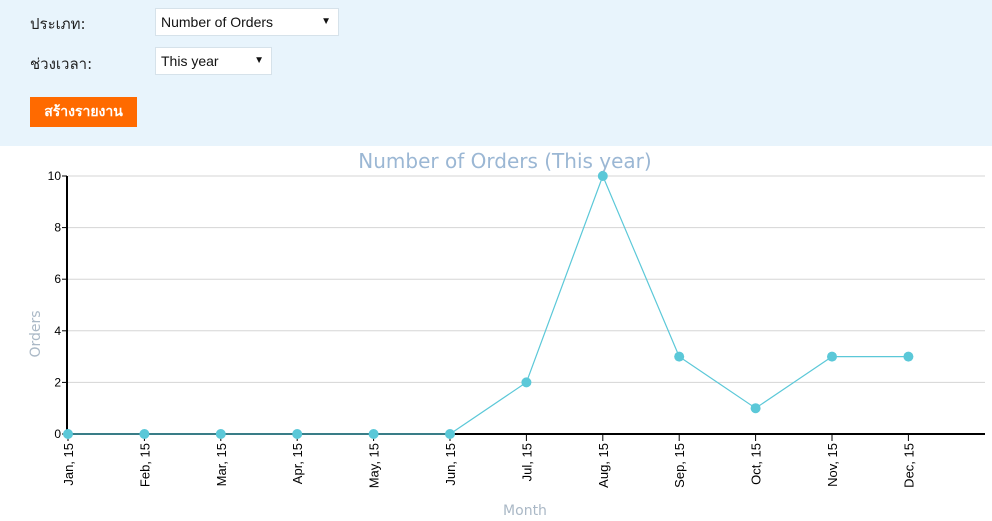 The image size is (992, 521). Describe the element at coordinates (297, 463) in the screenshot. I see `x-tick-label: Apr, 15` at that location.